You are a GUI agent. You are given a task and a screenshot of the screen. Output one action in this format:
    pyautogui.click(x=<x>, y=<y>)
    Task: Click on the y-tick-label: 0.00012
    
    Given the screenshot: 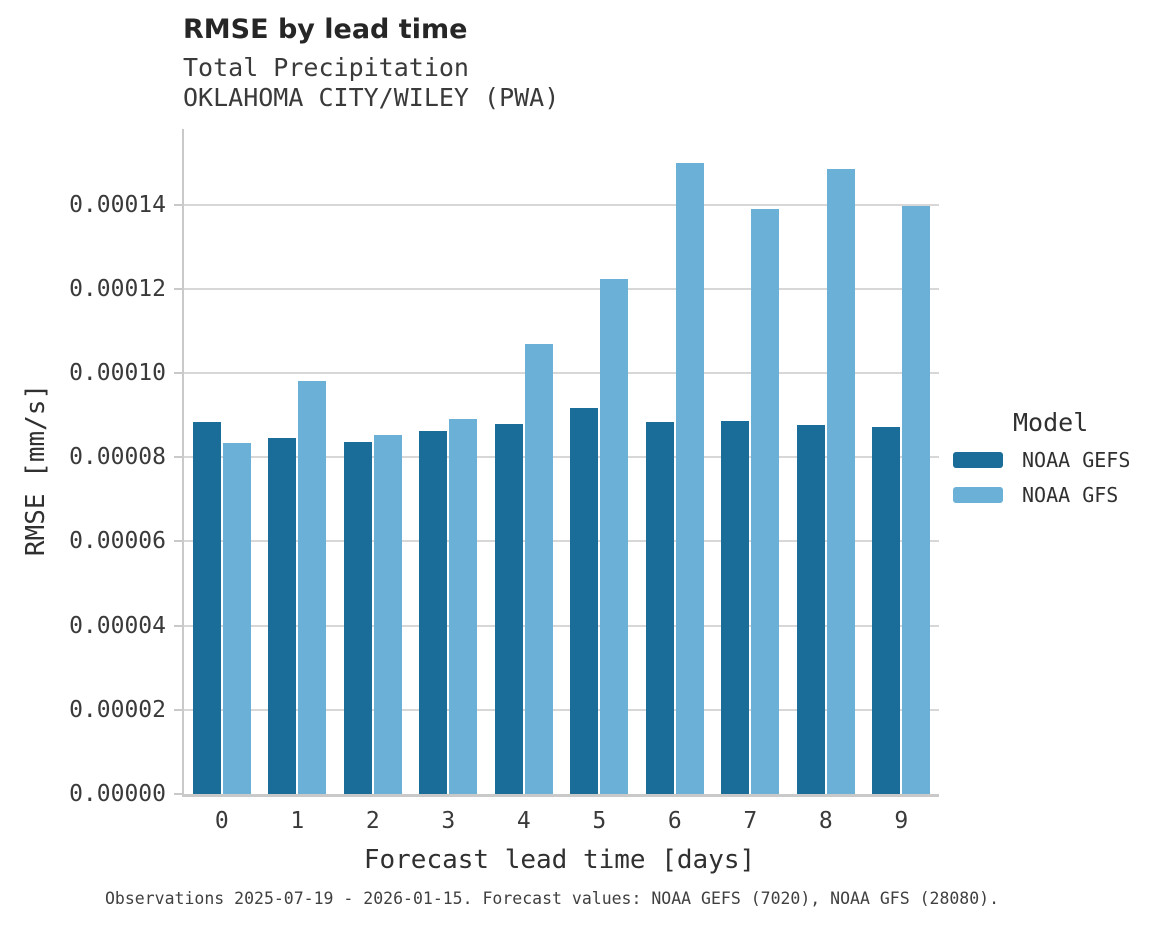 What is the action you would take?
    pyautogui.click(x=117, y=288)
    